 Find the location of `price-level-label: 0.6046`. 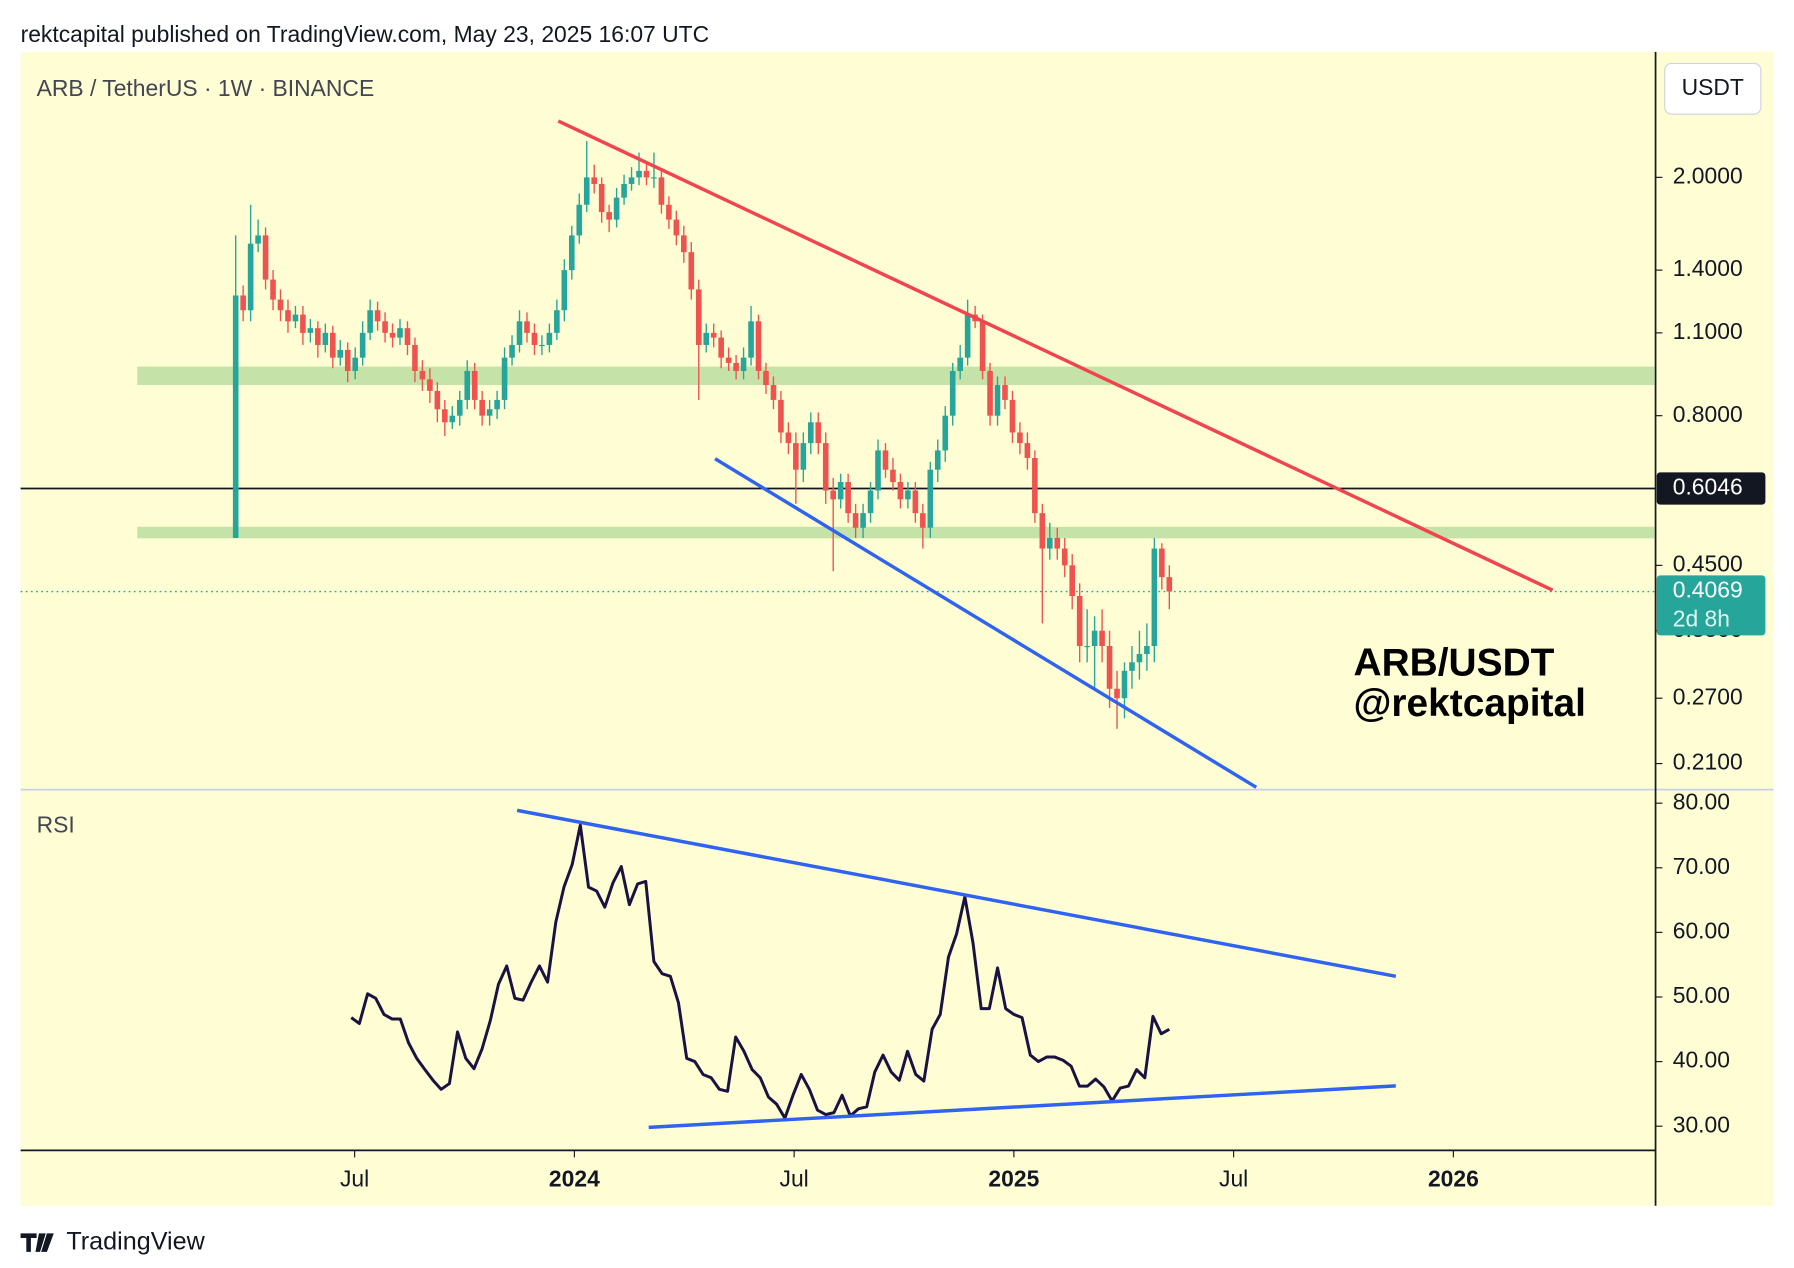

price-level-label: 0.6046 is located at coordinates (1708, 487).